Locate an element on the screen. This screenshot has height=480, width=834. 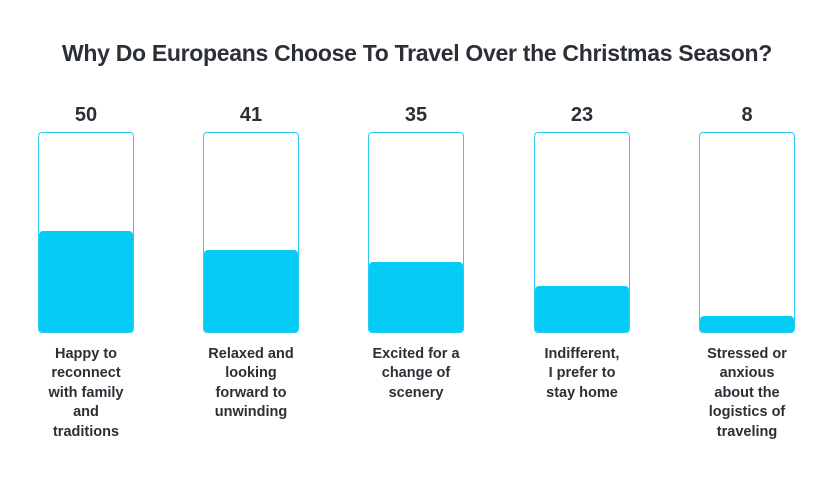
data-label: 35 is located at coordinates (416, 115).